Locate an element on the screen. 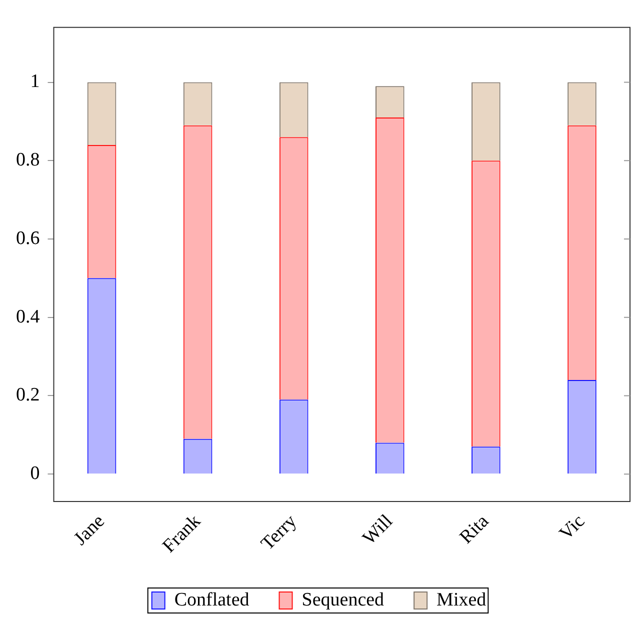 The width and height of the screenshot is (639, 638). y-tick-label: 0 is located at coordinates (35, 473).